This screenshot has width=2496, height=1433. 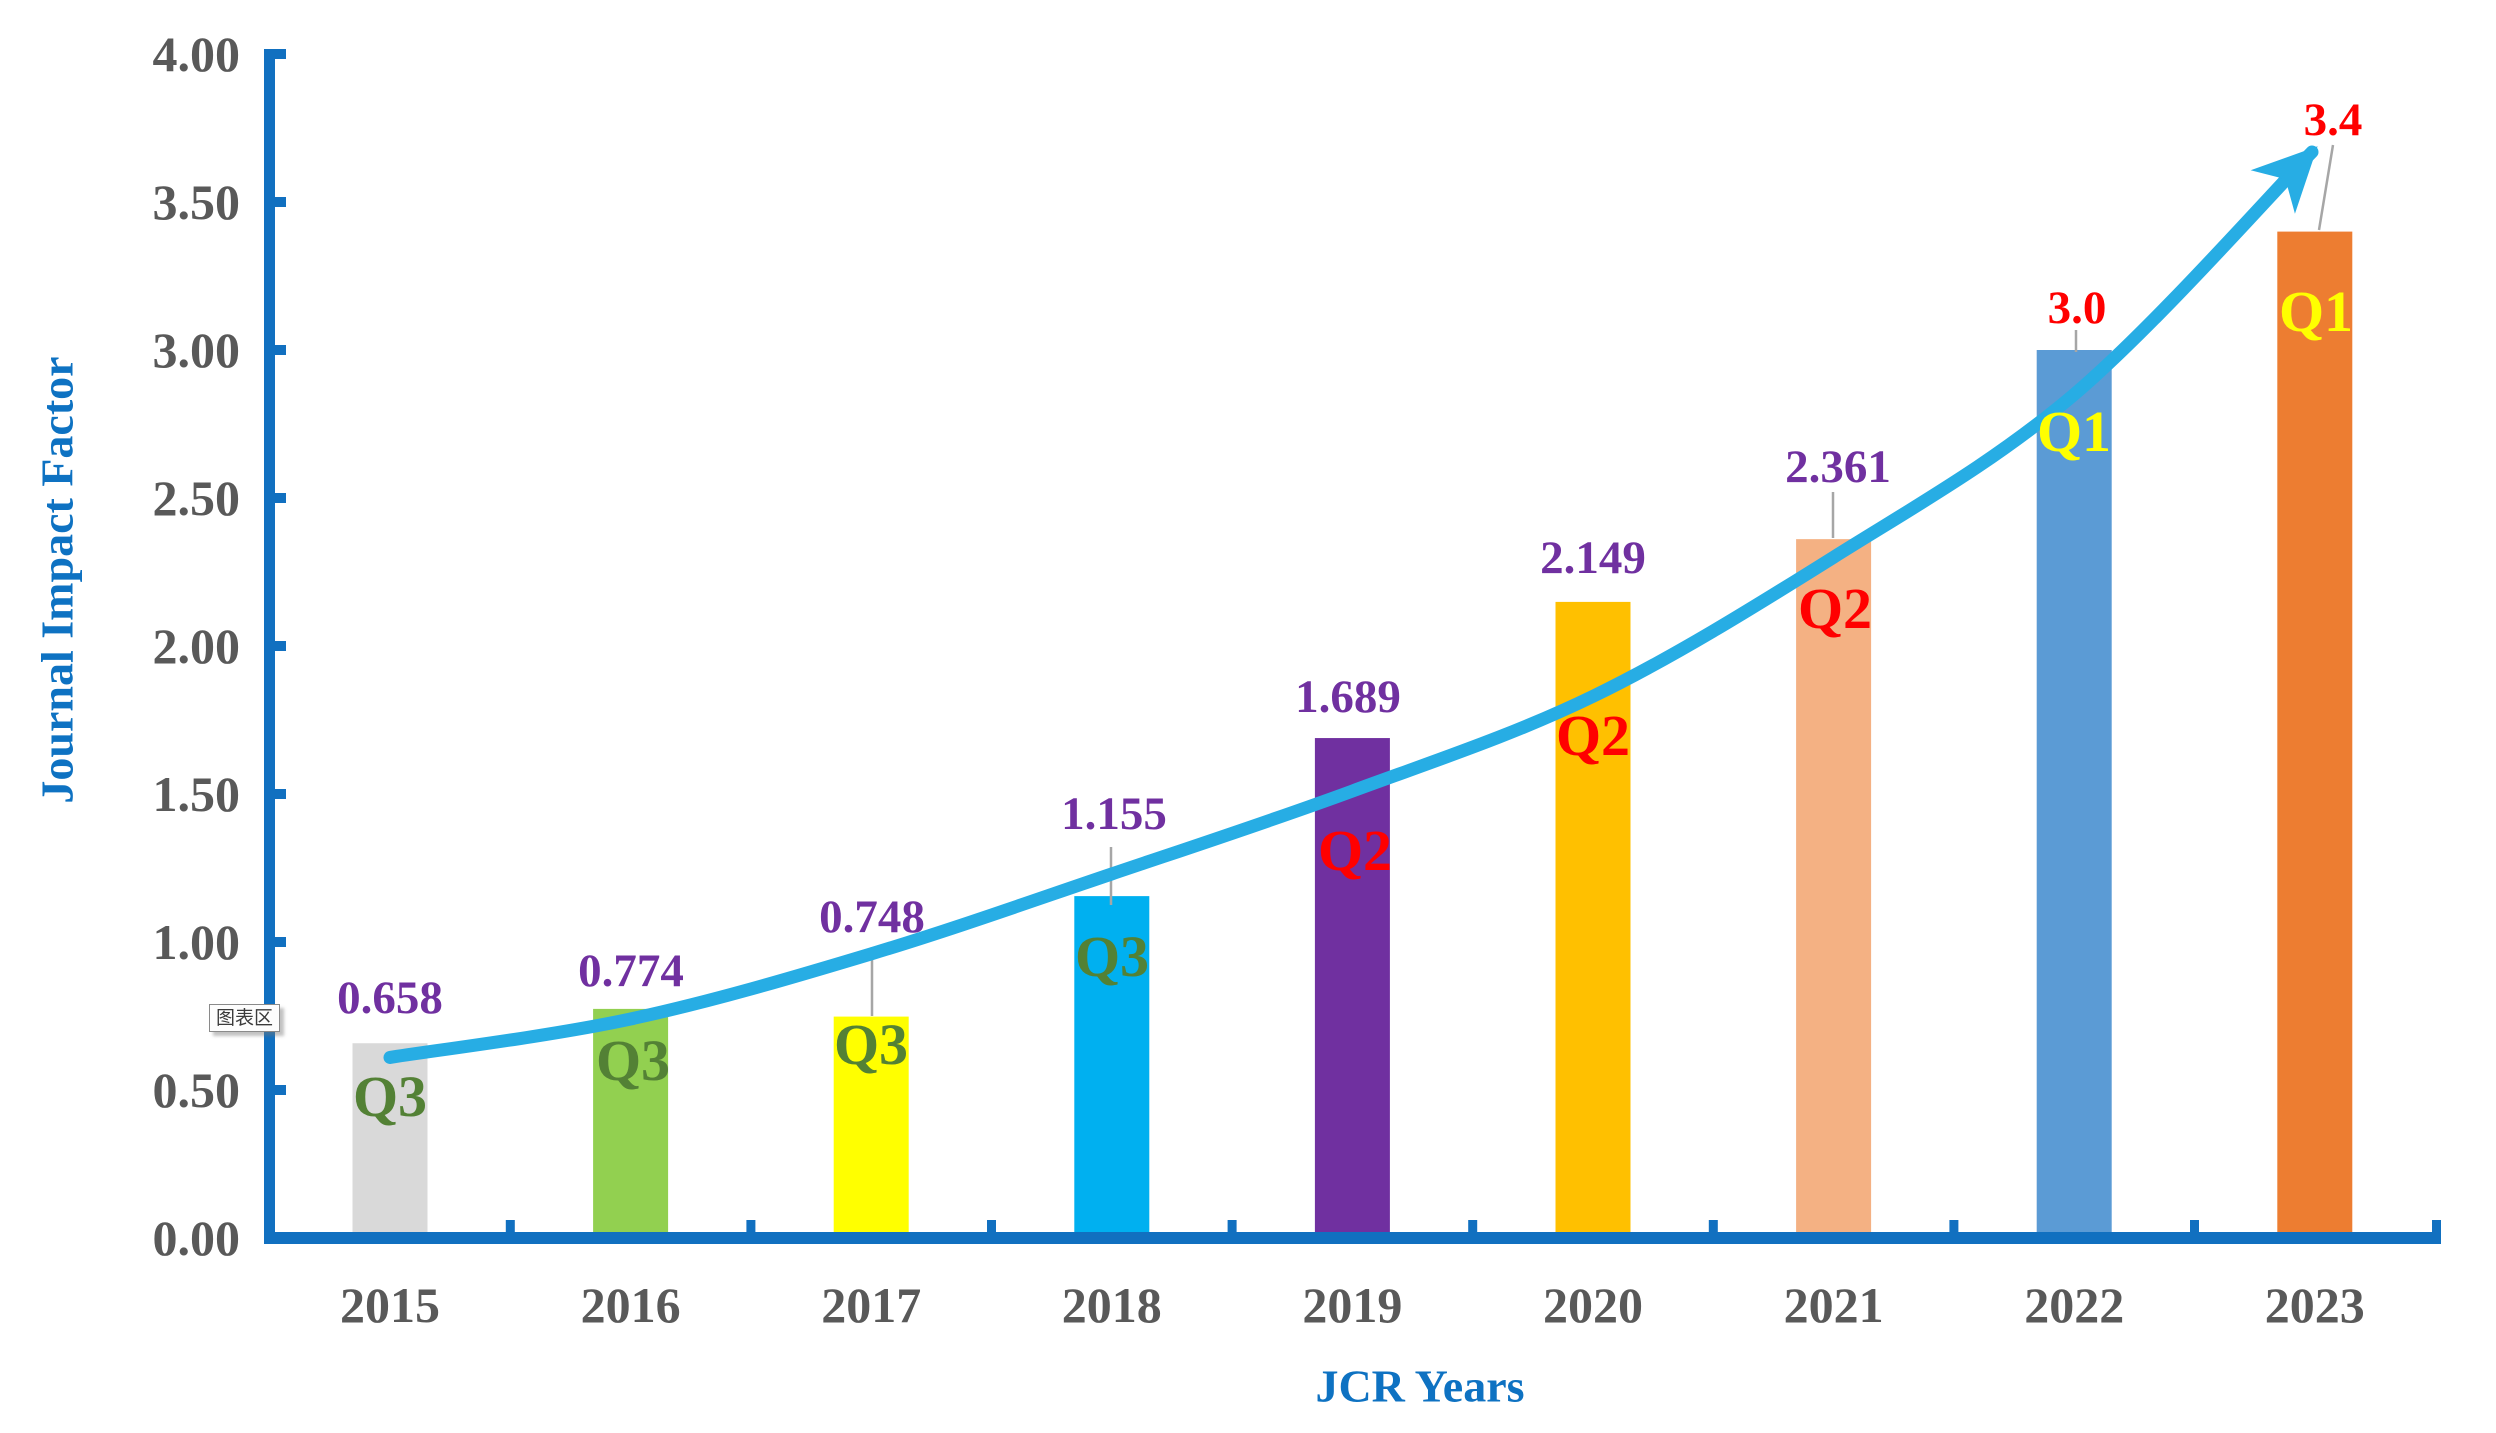 I want to click on quartile-label-2022: Q1, so click(x=2074, y=431).